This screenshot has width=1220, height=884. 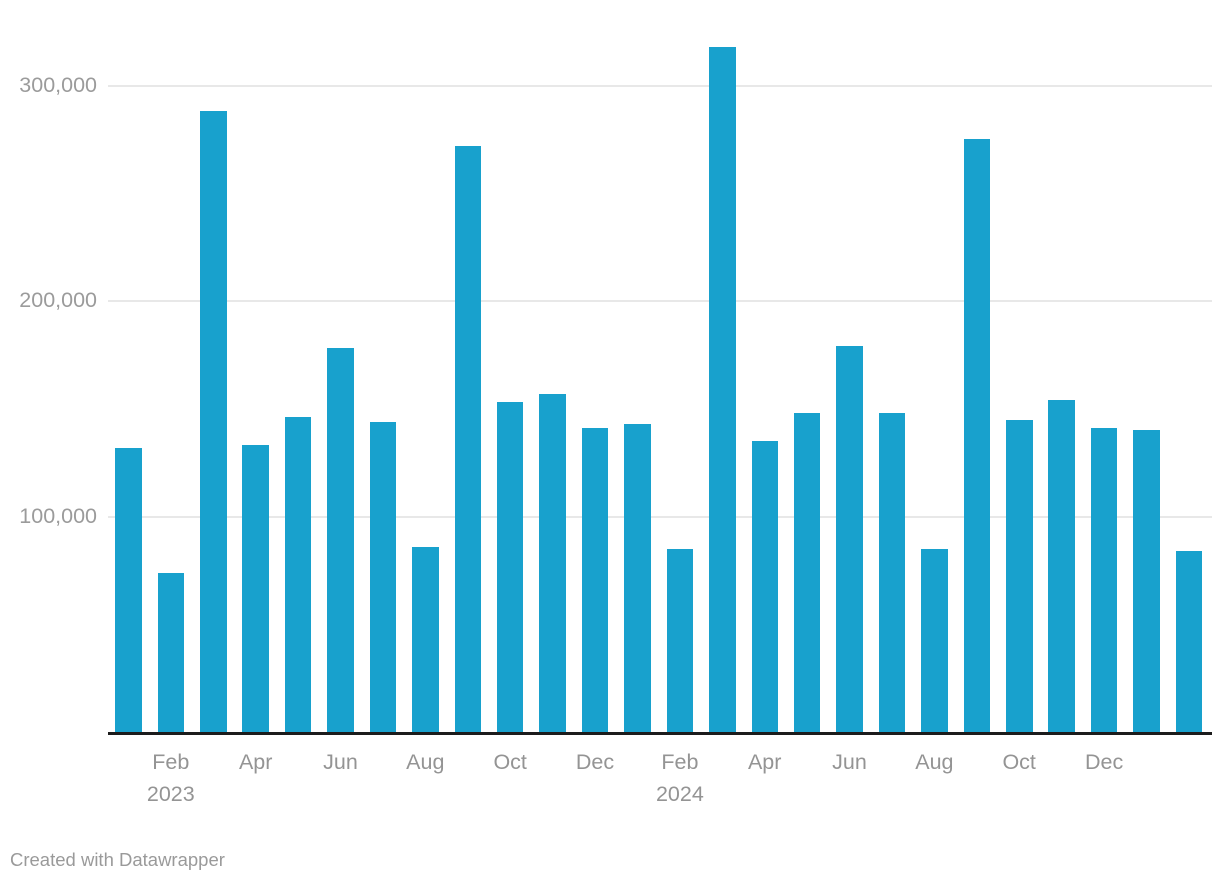 What do you see at coordinates (171, 778) in the screenshot?
I see `x-axis-tick-label: Feb 2023` at bounding box center [171, 778].